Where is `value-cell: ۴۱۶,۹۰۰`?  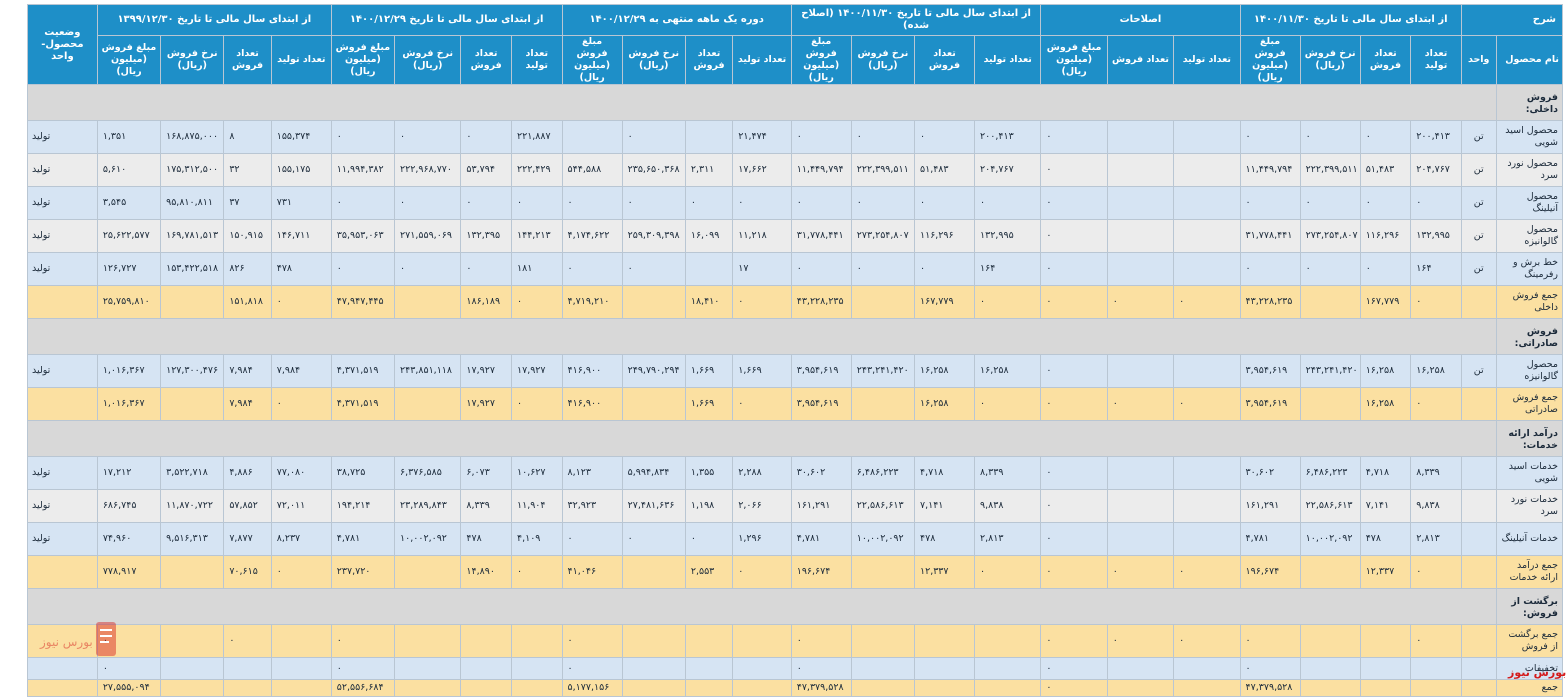 value-cell: ۴۱۶,۹۰۰ is located at coordinates (592, 371).